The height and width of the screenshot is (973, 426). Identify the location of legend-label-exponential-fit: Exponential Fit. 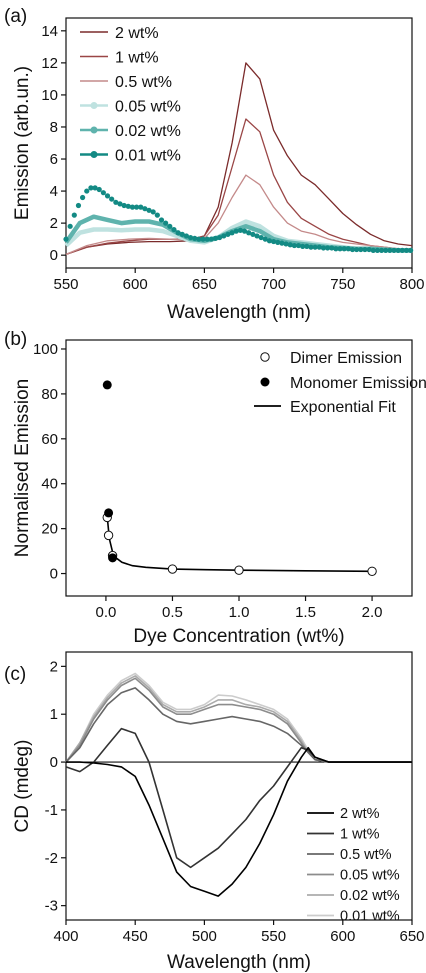
(343, 407).